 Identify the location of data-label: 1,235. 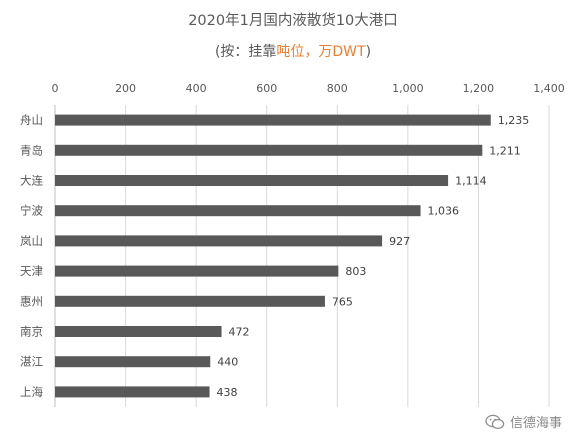
(514, 120).